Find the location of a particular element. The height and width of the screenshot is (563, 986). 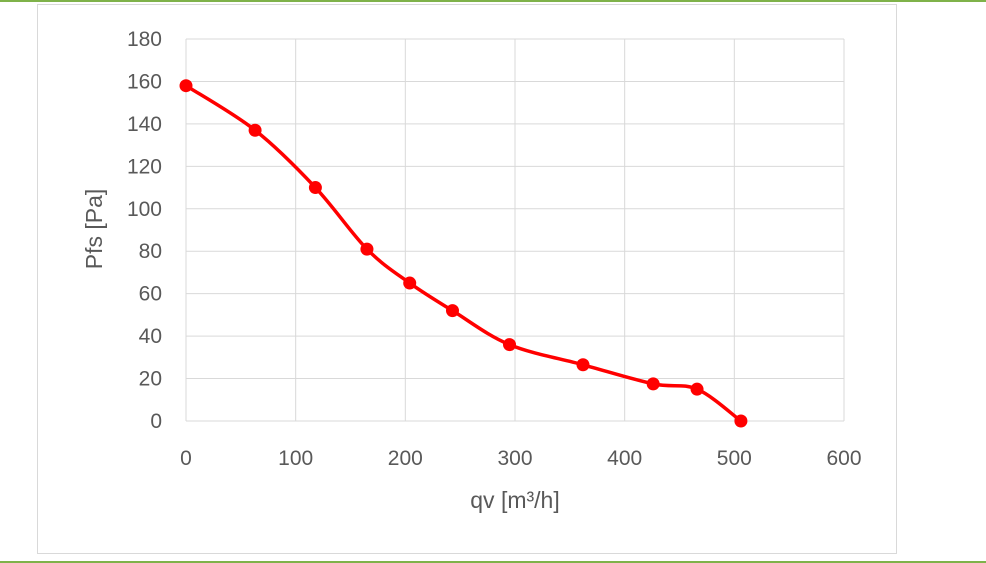

y-tick-label: 120 is located at coordinates (144, 166).